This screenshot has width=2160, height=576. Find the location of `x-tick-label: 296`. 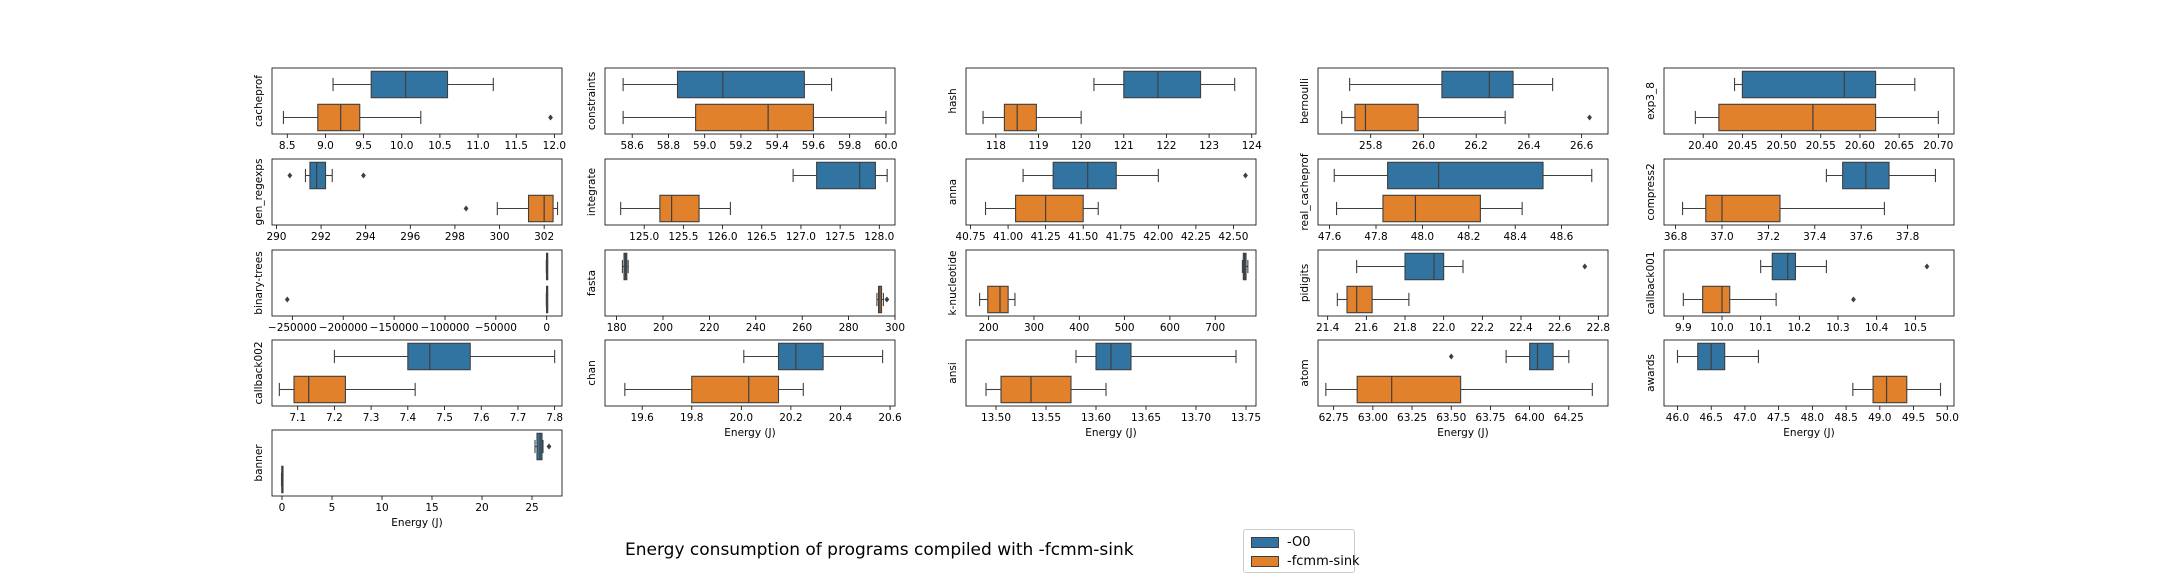

x-tick-label: 296 is located at coordinates (410, 237).